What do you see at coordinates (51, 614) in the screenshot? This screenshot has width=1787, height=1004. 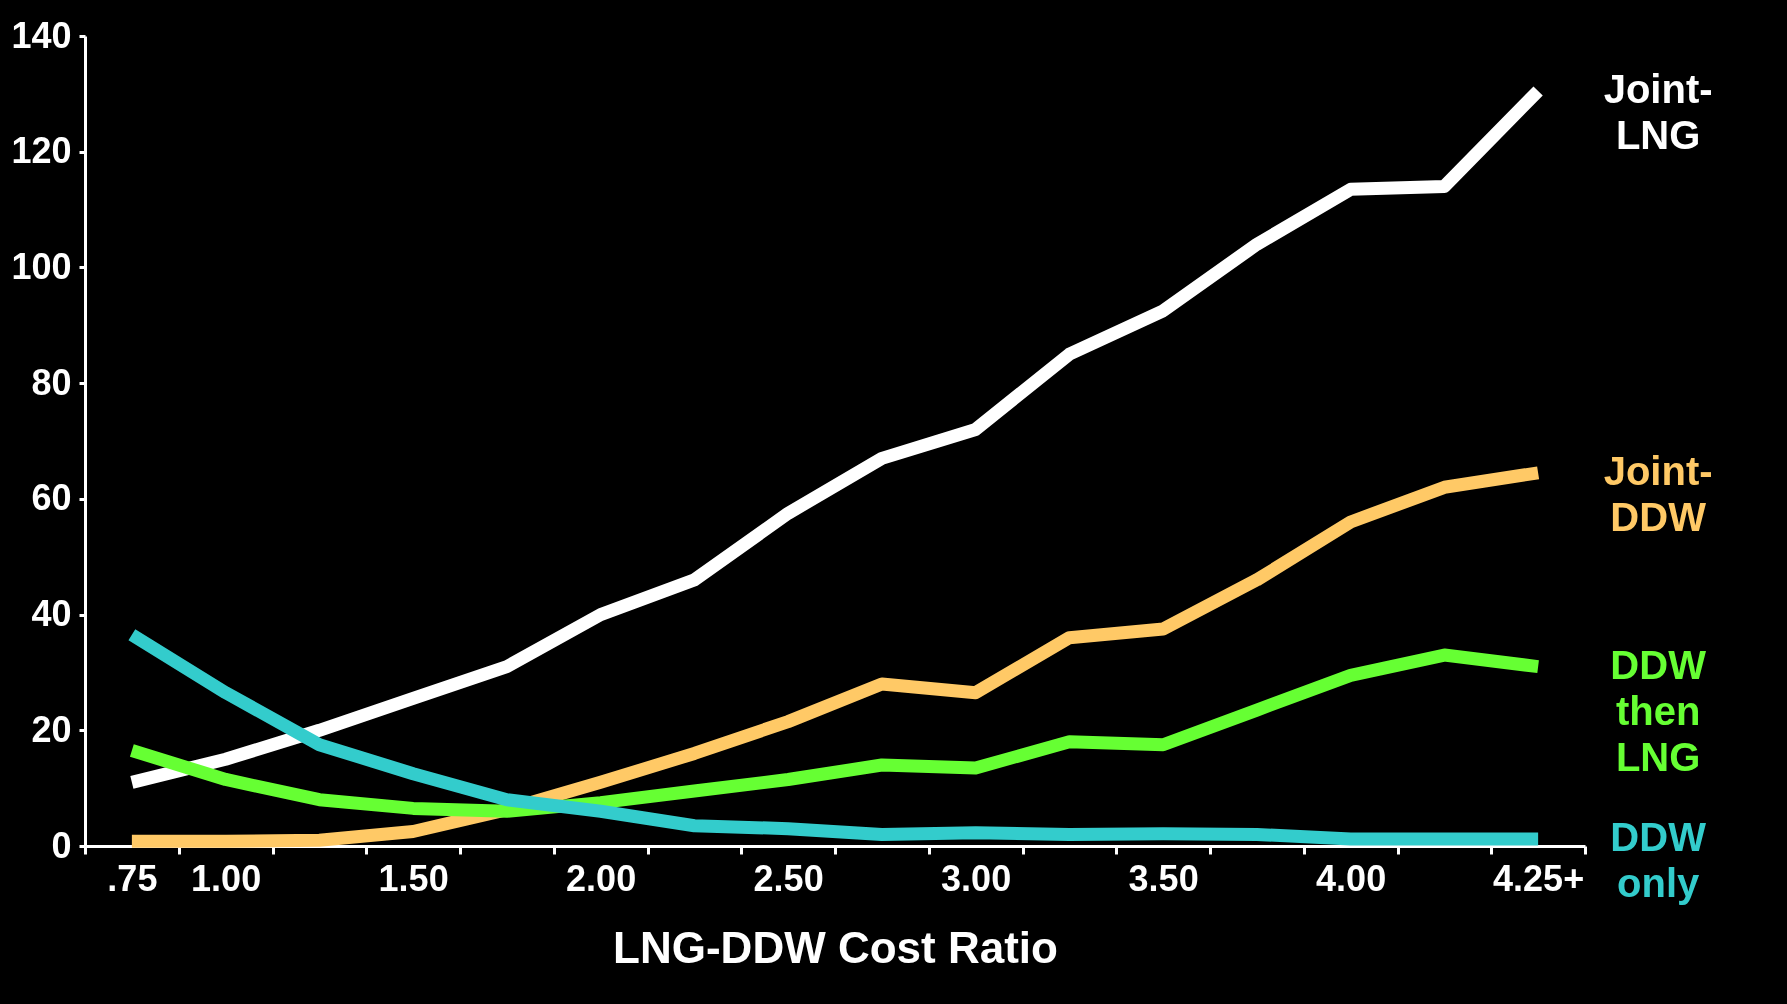 I see `y-tick-label: 40` at bounding box center [51, 614].